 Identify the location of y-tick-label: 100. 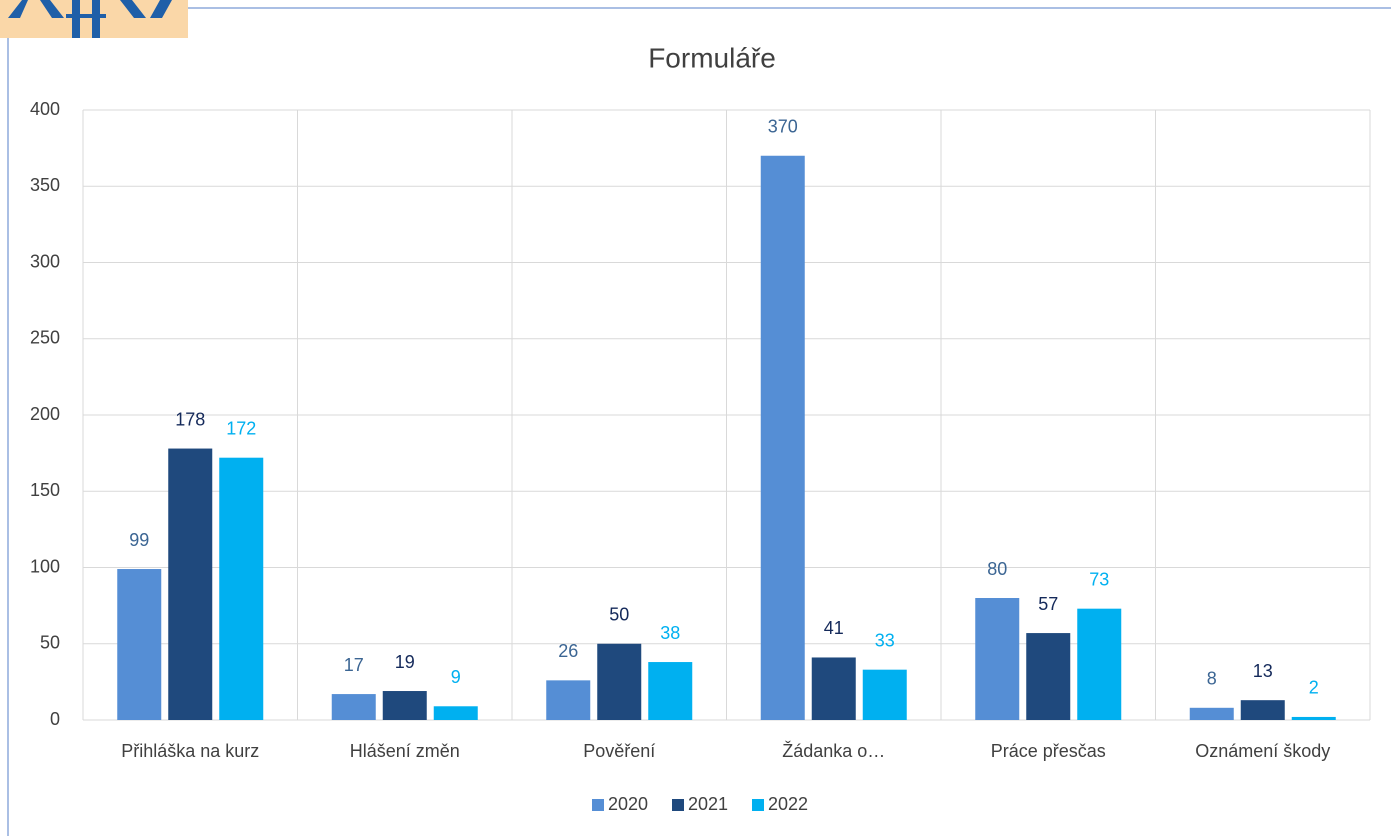
(45, 566).